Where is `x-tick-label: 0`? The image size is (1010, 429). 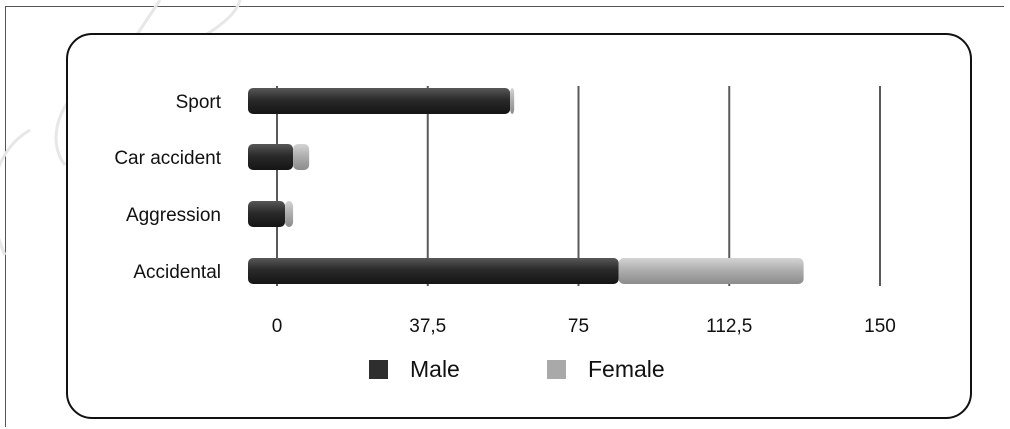 x-tick-label: 0 is located at coordinates (277, 326).